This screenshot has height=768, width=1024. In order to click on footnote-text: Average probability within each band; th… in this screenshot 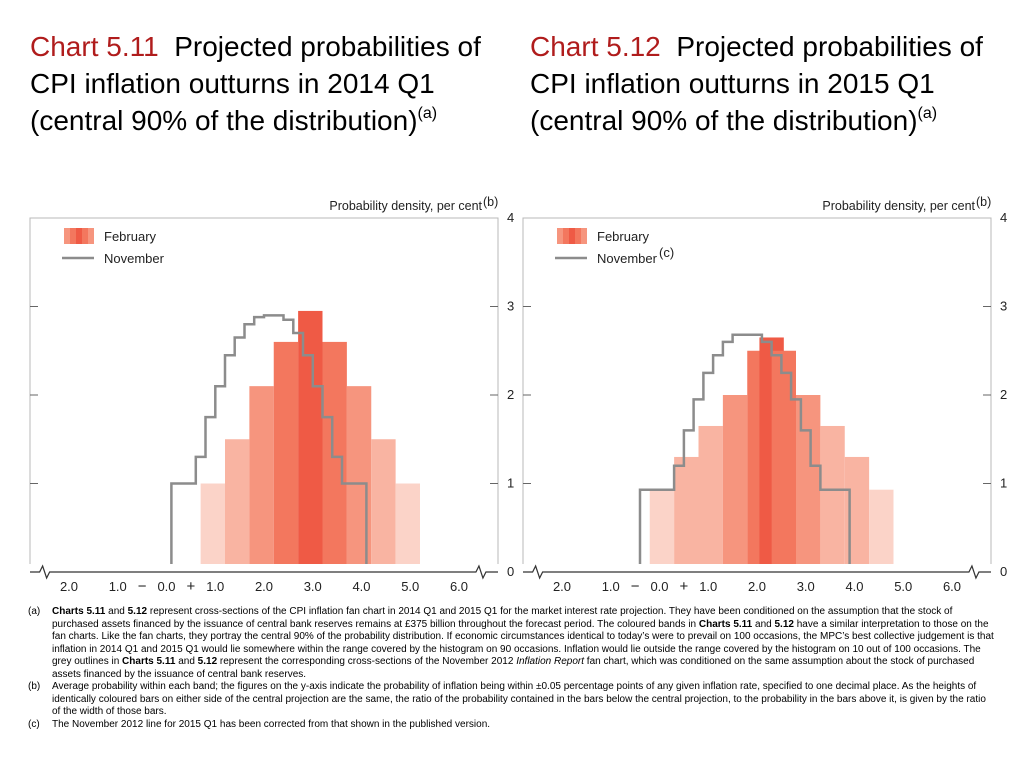, I will do `click(519, 699)`.